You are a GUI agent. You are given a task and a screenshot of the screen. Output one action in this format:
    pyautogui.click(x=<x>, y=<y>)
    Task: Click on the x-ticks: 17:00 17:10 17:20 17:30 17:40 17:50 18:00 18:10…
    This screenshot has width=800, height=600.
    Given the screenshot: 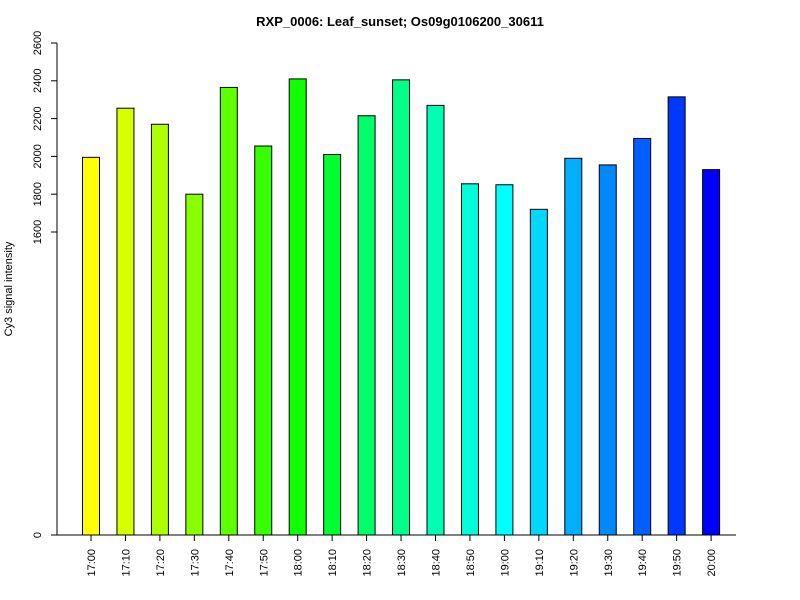 What is the action you would take?
    pyautogui.click(x=402, y=556)
    